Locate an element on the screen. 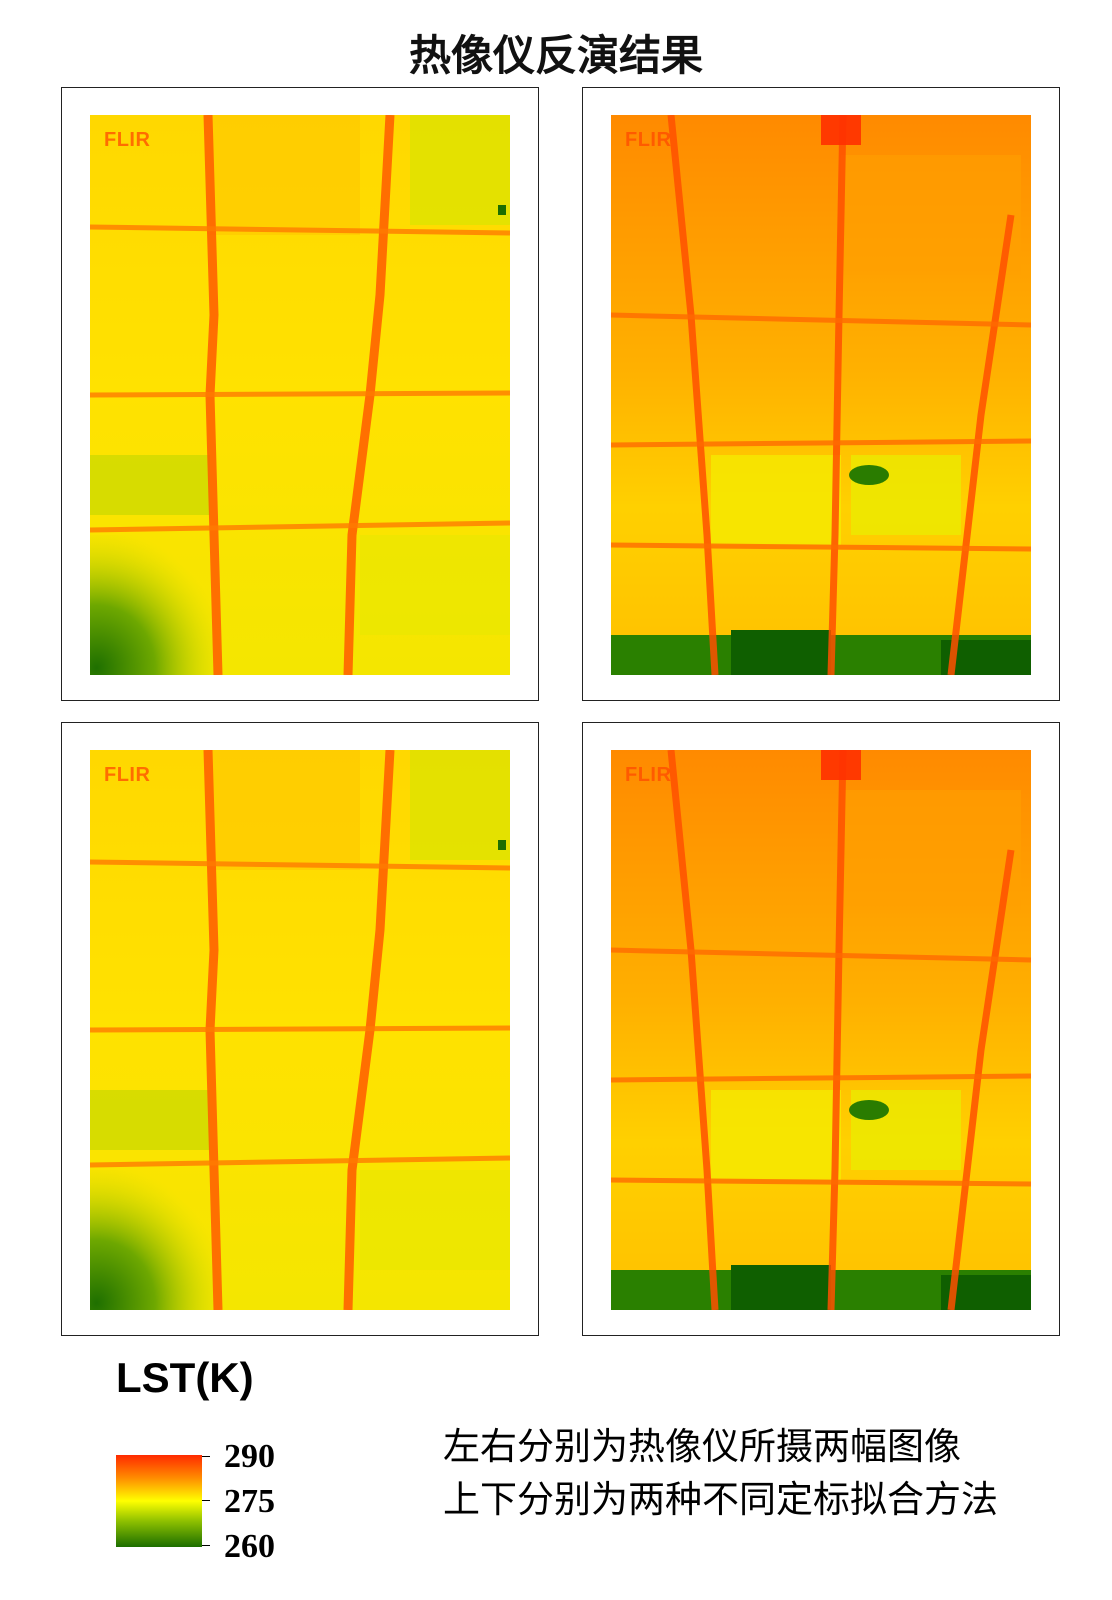  thermal-image-bottom-left: FLIR is located at coordinates (300, 1030).